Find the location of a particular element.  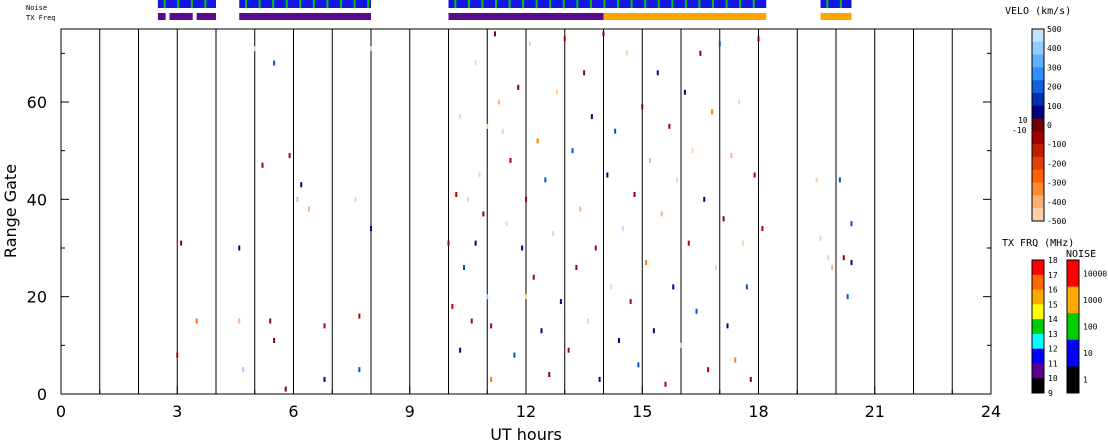

y-axis-title: Range Gate is located at coordinates (10, 211).